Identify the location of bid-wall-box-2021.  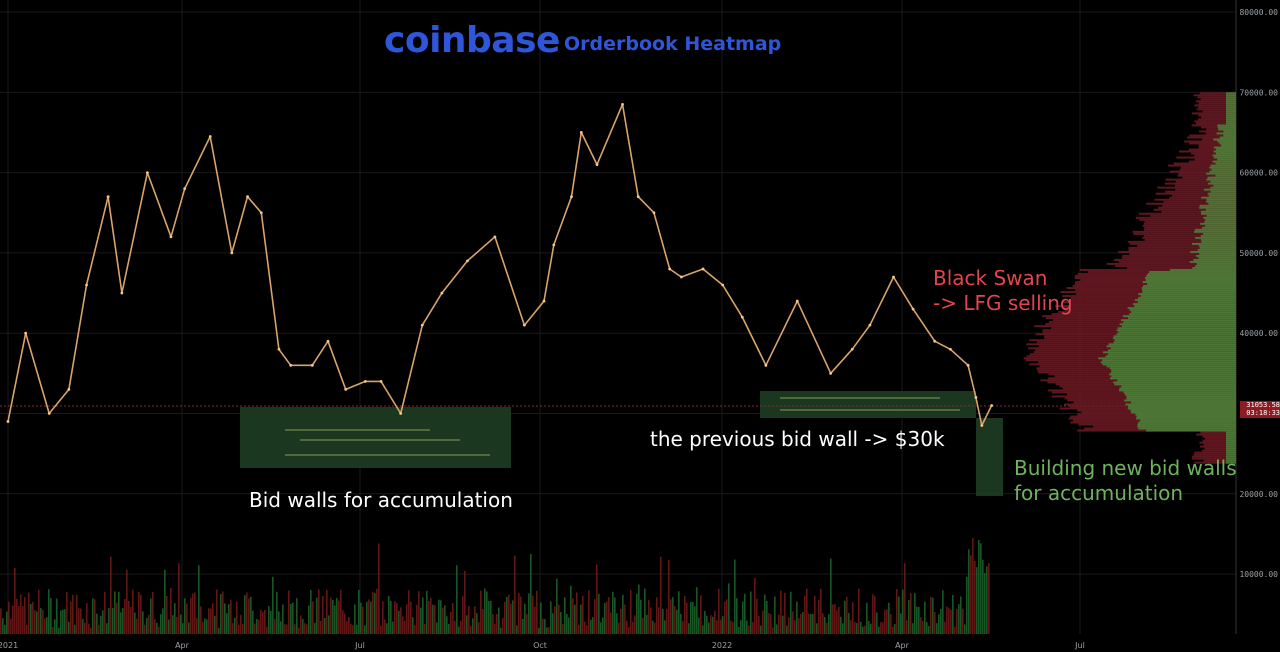
(375, 437).